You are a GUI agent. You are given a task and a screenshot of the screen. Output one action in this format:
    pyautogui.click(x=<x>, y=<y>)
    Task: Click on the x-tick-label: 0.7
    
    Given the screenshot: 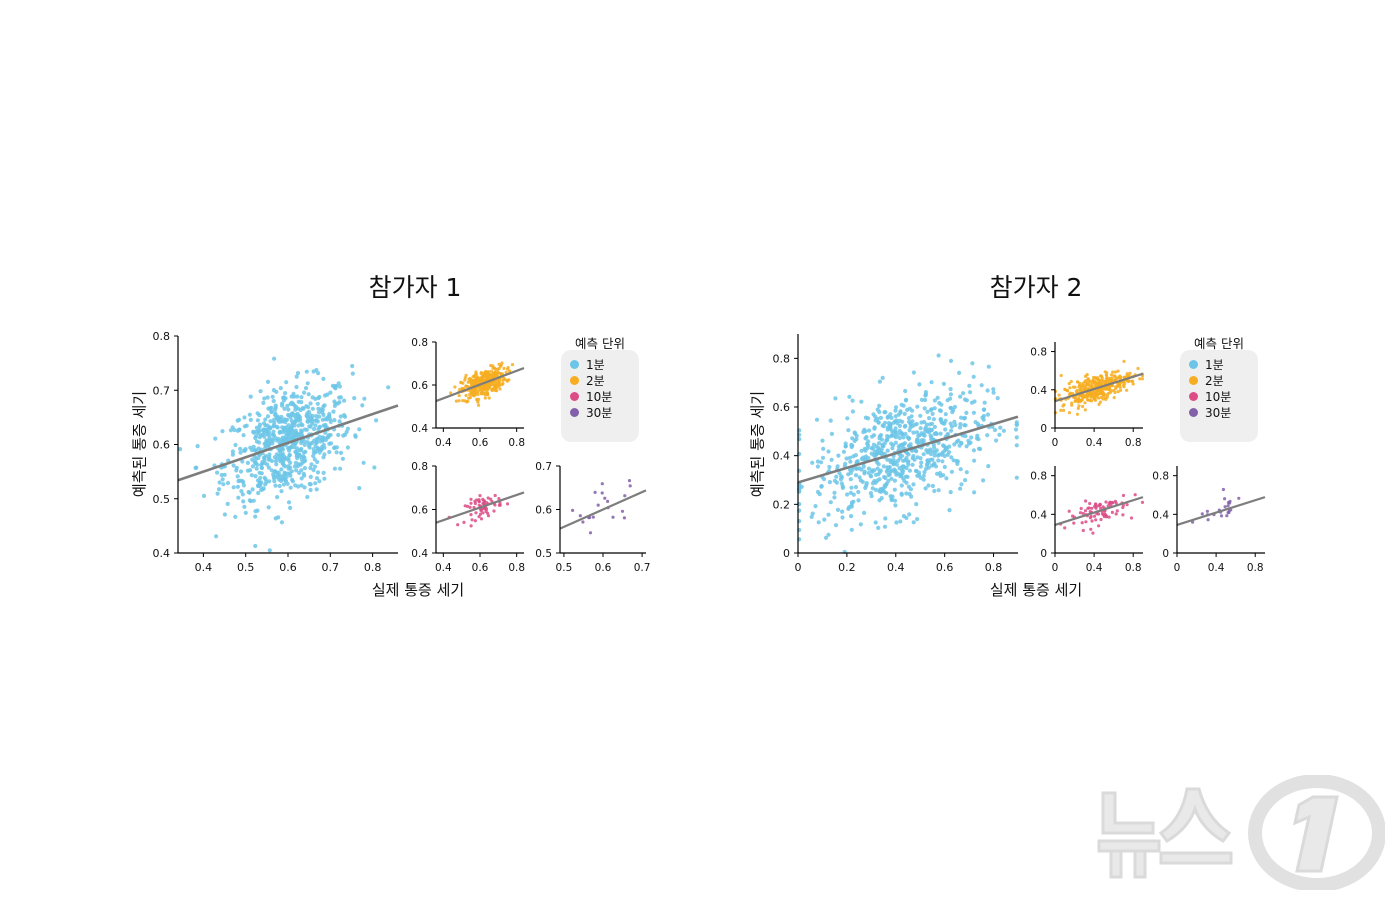 What is the action you would take?
    pyautogui.click(x=642, y=568)
    